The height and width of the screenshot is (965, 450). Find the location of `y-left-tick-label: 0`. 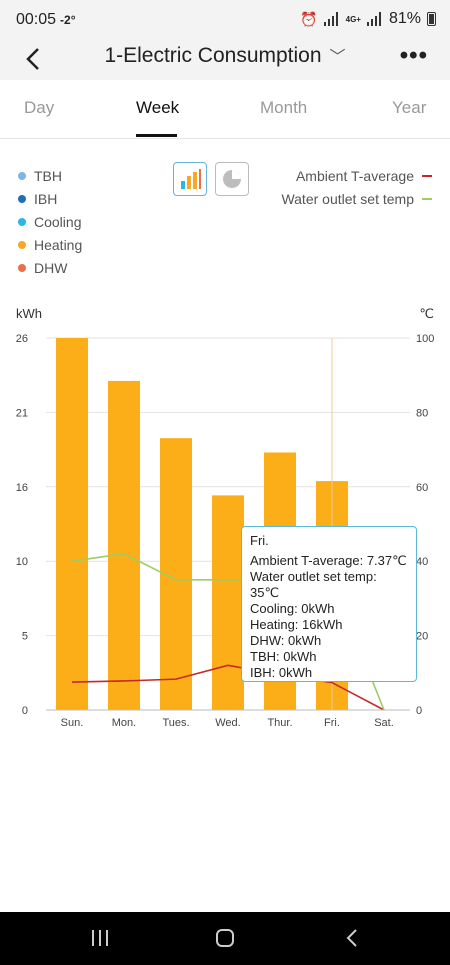

y-left-tick-label: 0 is located at coordinates (25, 711).